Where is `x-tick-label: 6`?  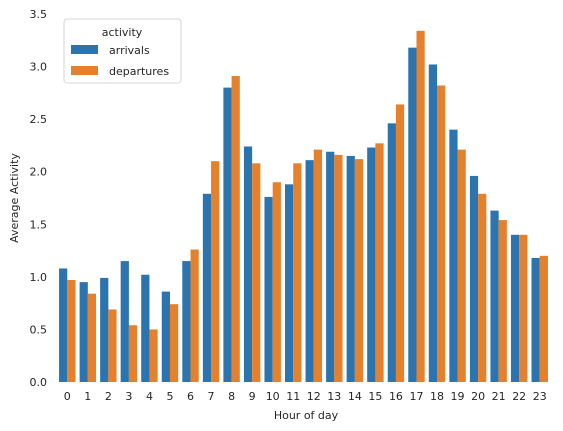 x-tick-label: 6 is located at coordinates (190, 396).